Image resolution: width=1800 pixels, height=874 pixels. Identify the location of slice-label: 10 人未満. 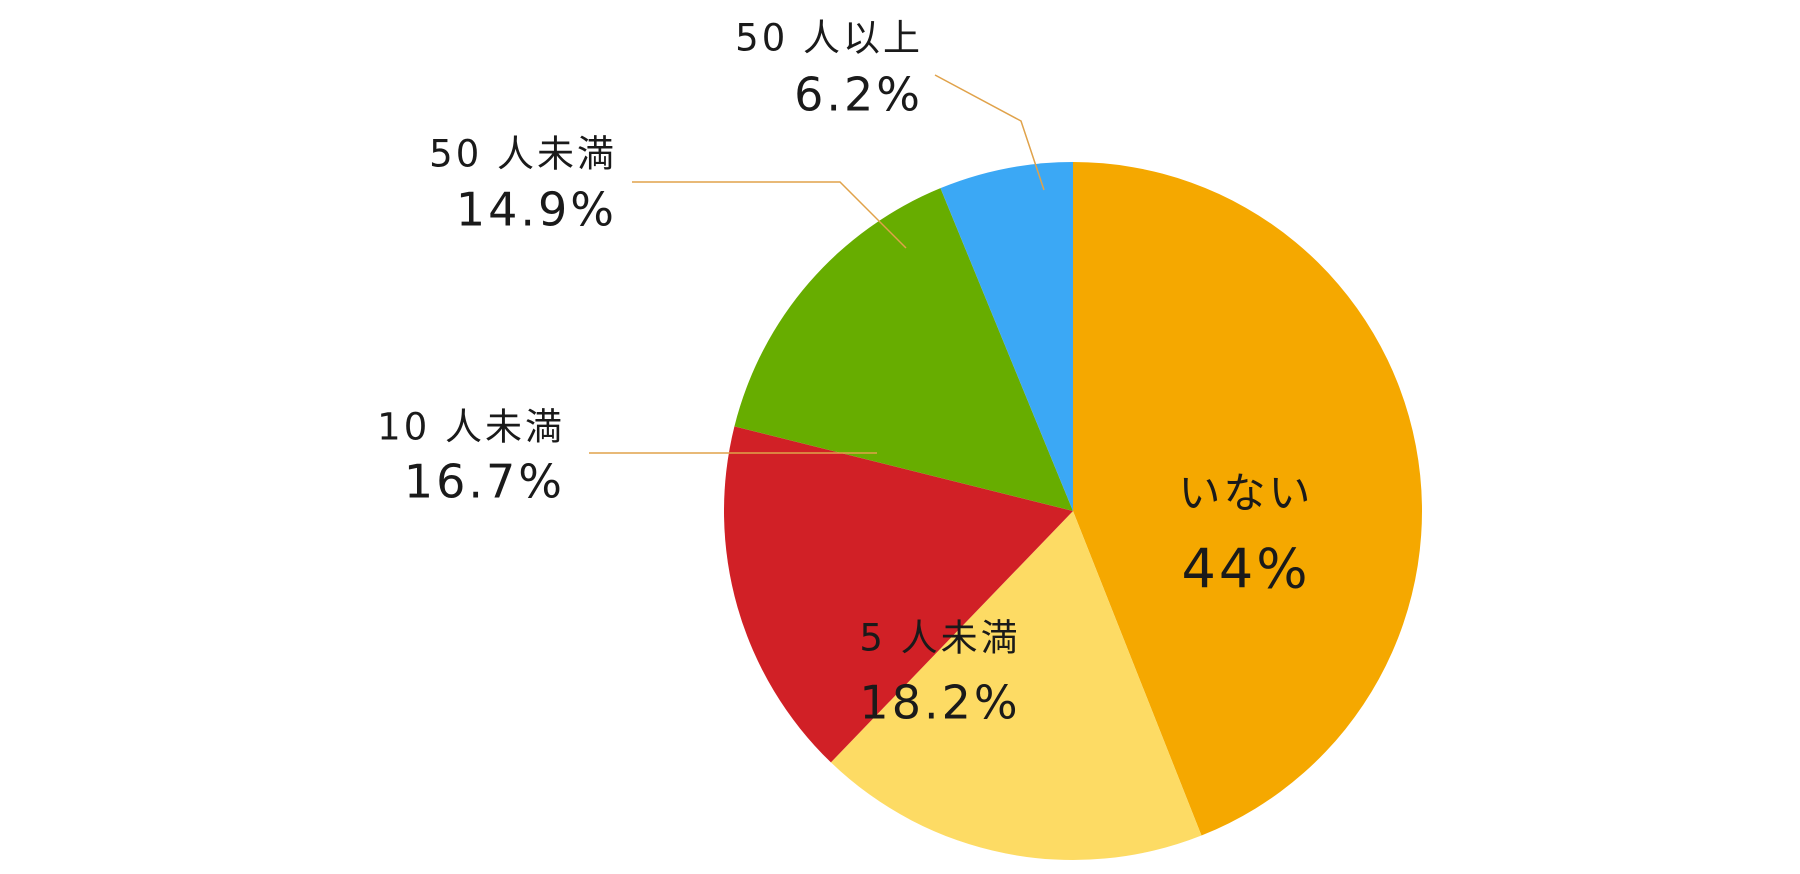
(471, 427).